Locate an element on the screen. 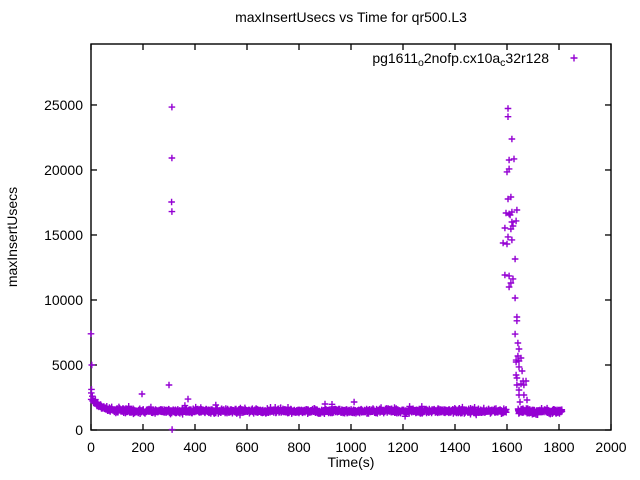 The width and height of the screenshot is (640, 480). x-tick-label: 1200 is located at coordinates (402, 447).